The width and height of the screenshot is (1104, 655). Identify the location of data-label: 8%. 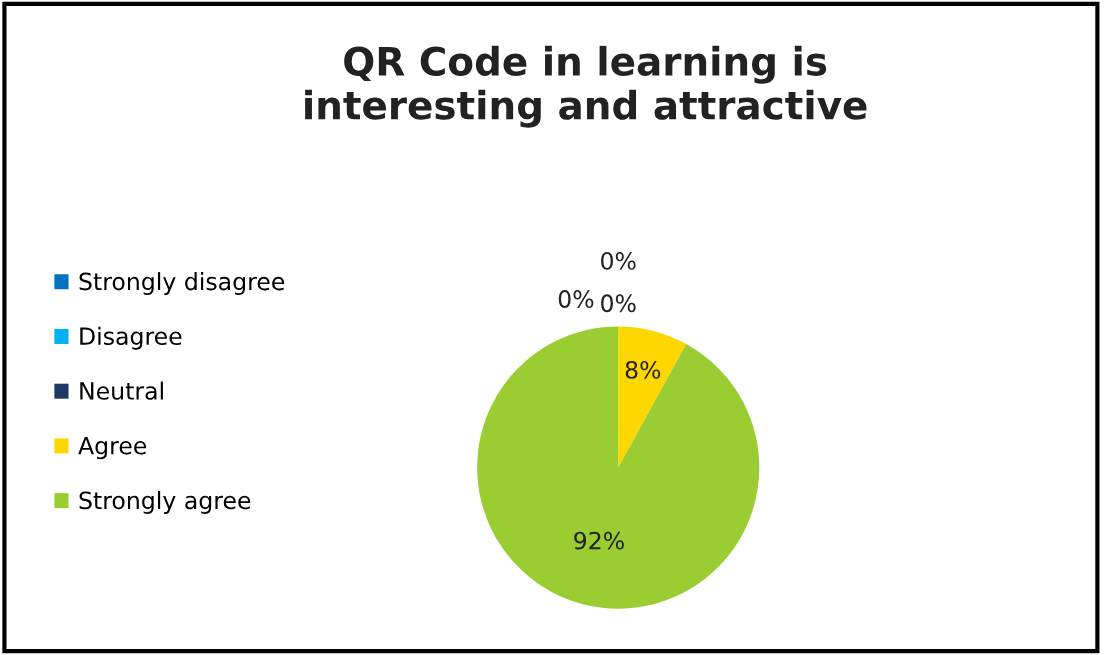
(643, 369).